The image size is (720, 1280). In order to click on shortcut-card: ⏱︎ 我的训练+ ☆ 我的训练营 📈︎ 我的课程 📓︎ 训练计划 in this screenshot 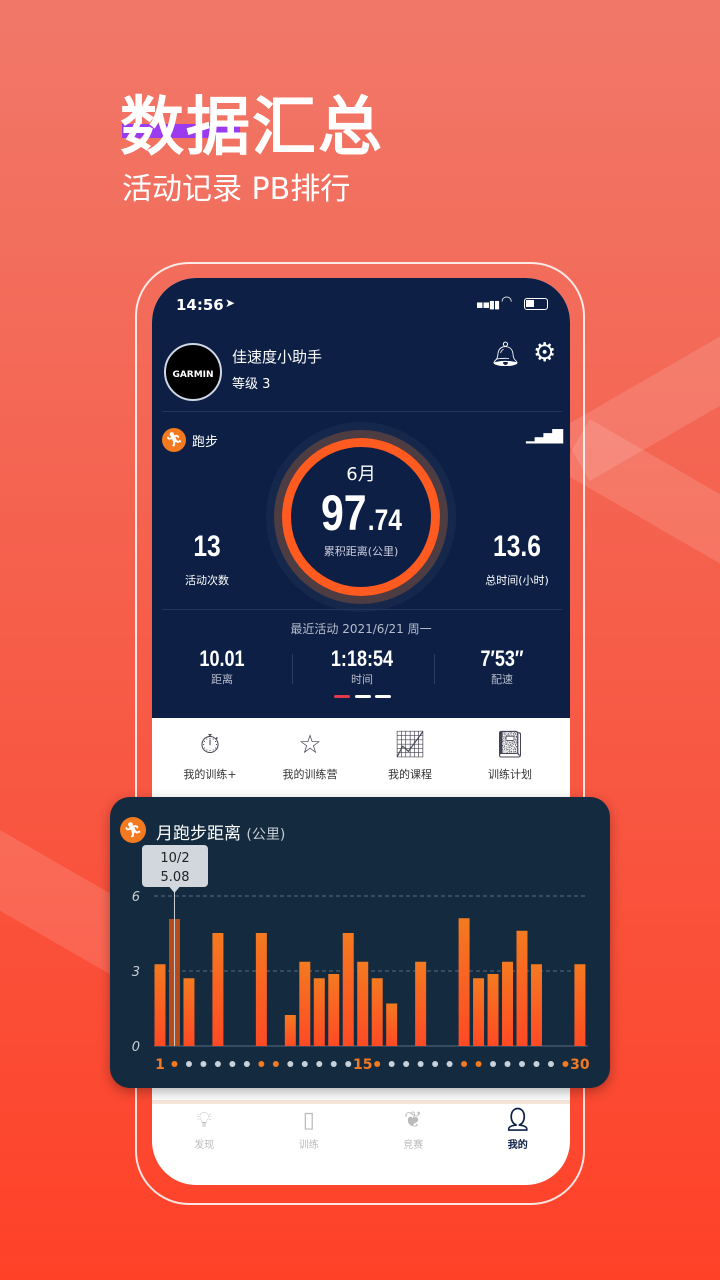, I will do `click(360, 759)`.